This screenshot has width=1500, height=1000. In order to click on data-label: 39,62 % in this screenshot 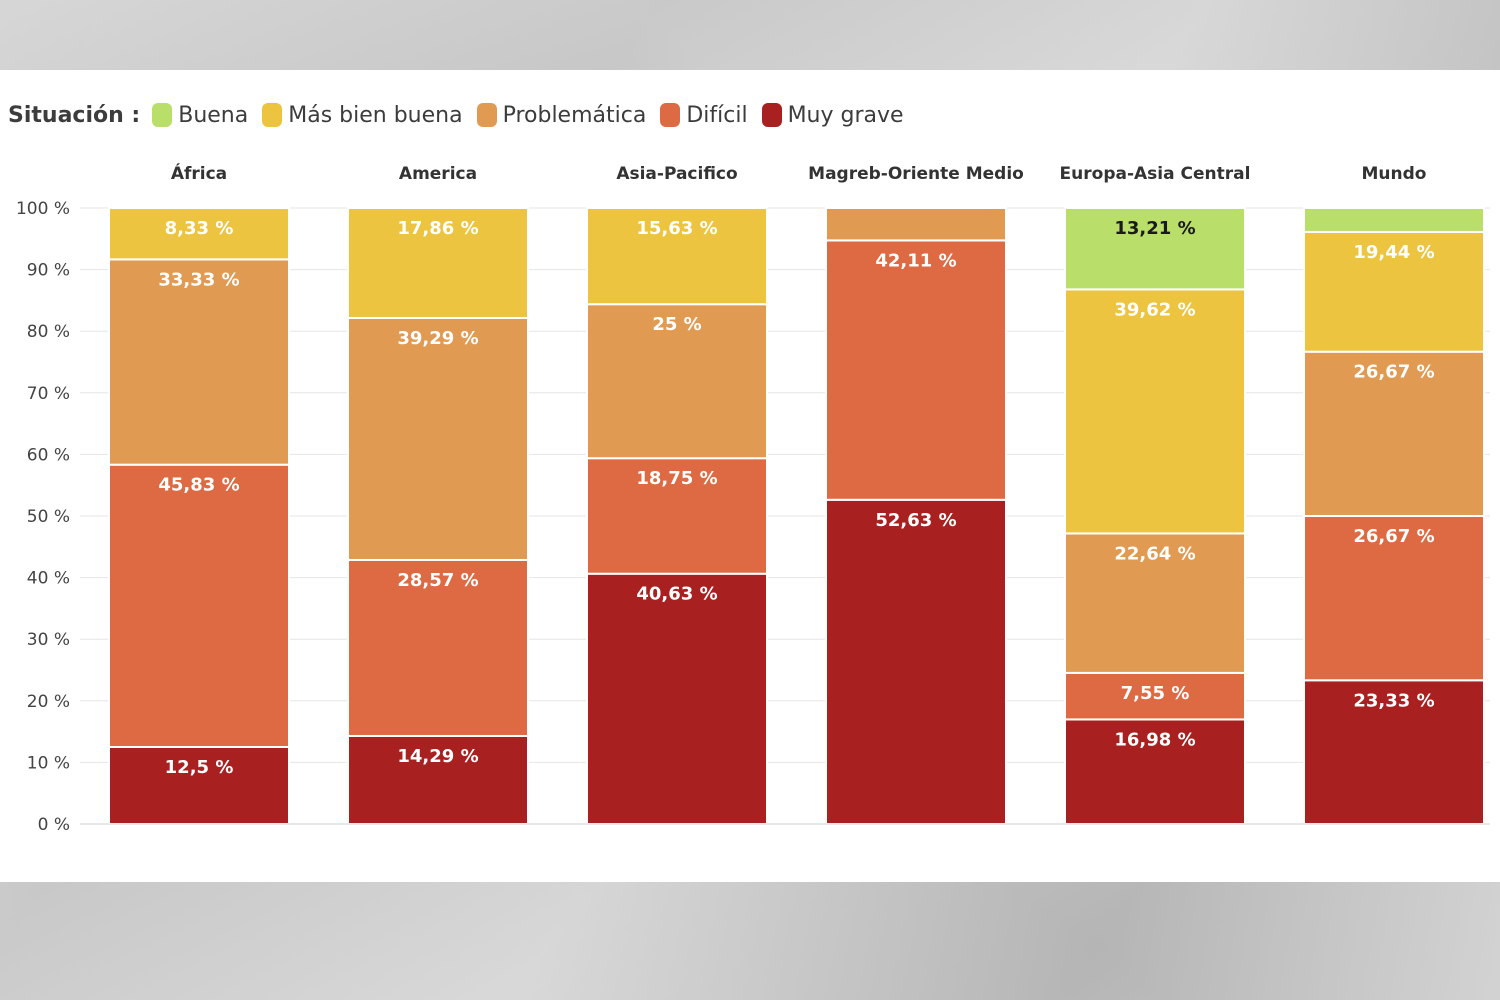, I will do `click(1154, 309)`.